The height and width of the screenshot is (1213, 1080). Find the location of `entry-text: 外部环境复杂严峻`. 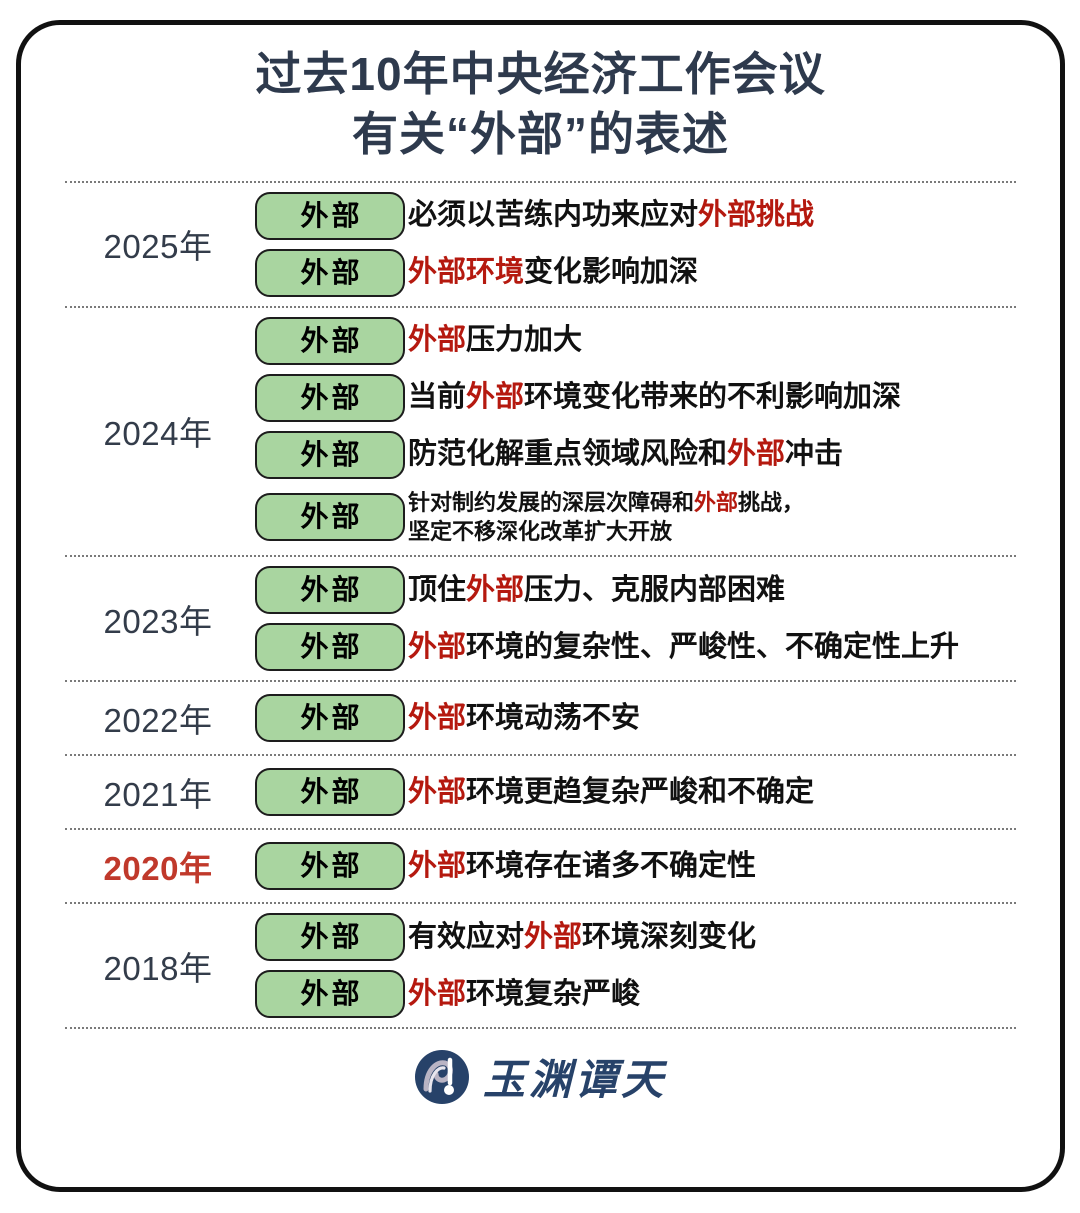

entry-text: 外部环境复杂严峻 is located at coordinates (524, 994).